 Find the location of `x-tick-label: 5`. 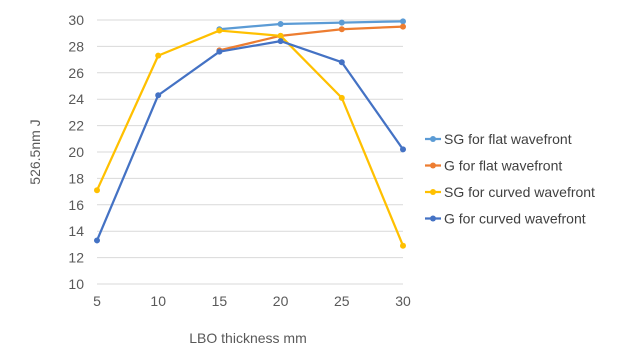

x-tick-label: 5 is located at coordinates (97, 301).